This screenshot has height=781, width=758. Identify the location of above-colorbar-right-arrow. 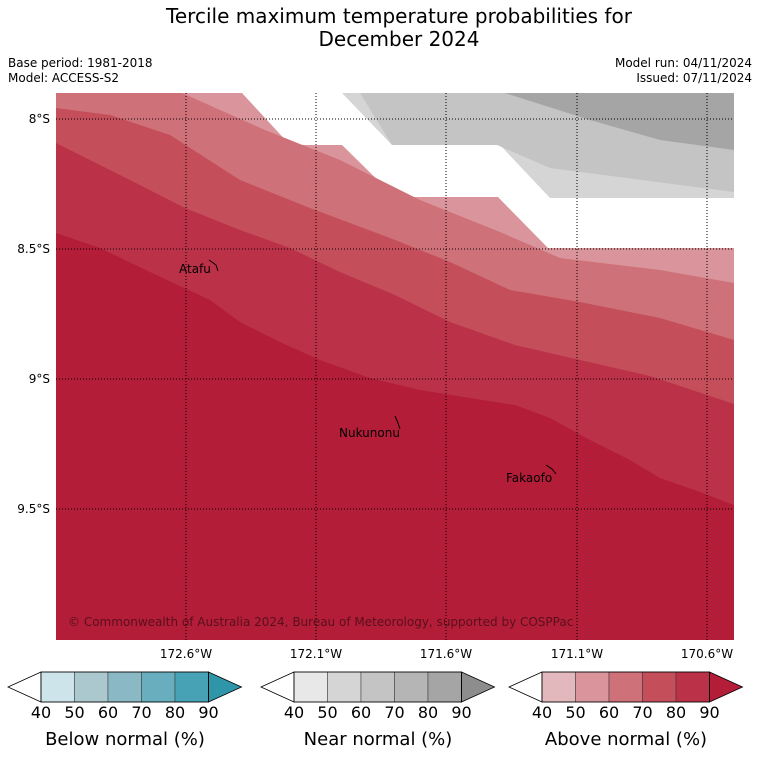
(726, 687).